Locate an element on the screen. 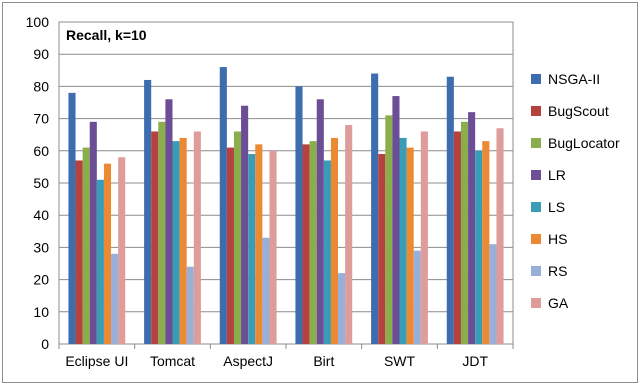 Image resolution: width=642 pixels, height=387 pixels. chart-title: Recall, k=10 is located at coordinates (106, 35).